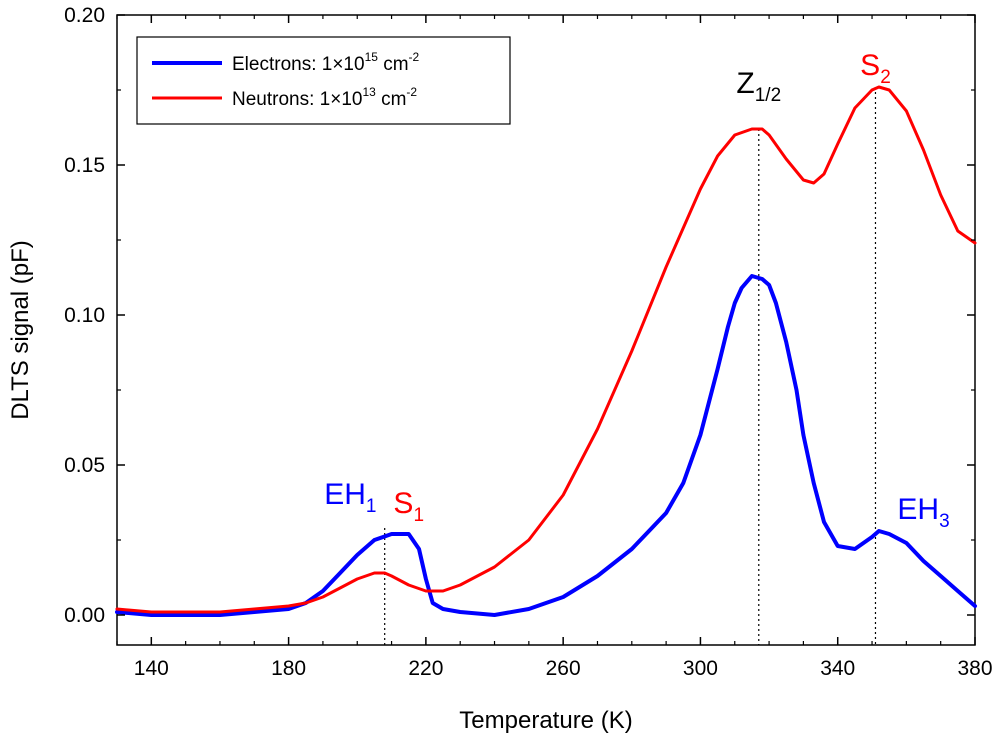  Describe the element at coordinates (758, 86) in the screenshot. I see `peak-label: Z1/2` at that location.